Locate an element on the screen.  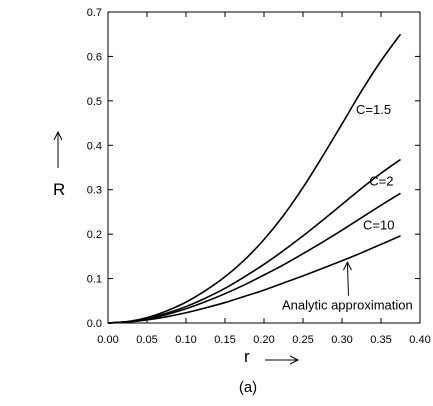
x-axis-arrow is located at coordinates (282, 360).